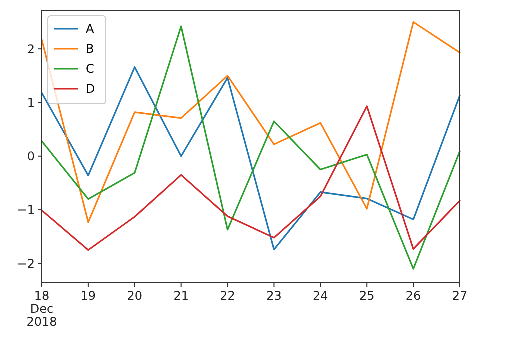 Image resolution: width=505 pixels, height=340 pixels. What do you see at coordinates (31, 157) in the screenshot?
I see `y-tick-label: 0` at bounding box center [31, 157].